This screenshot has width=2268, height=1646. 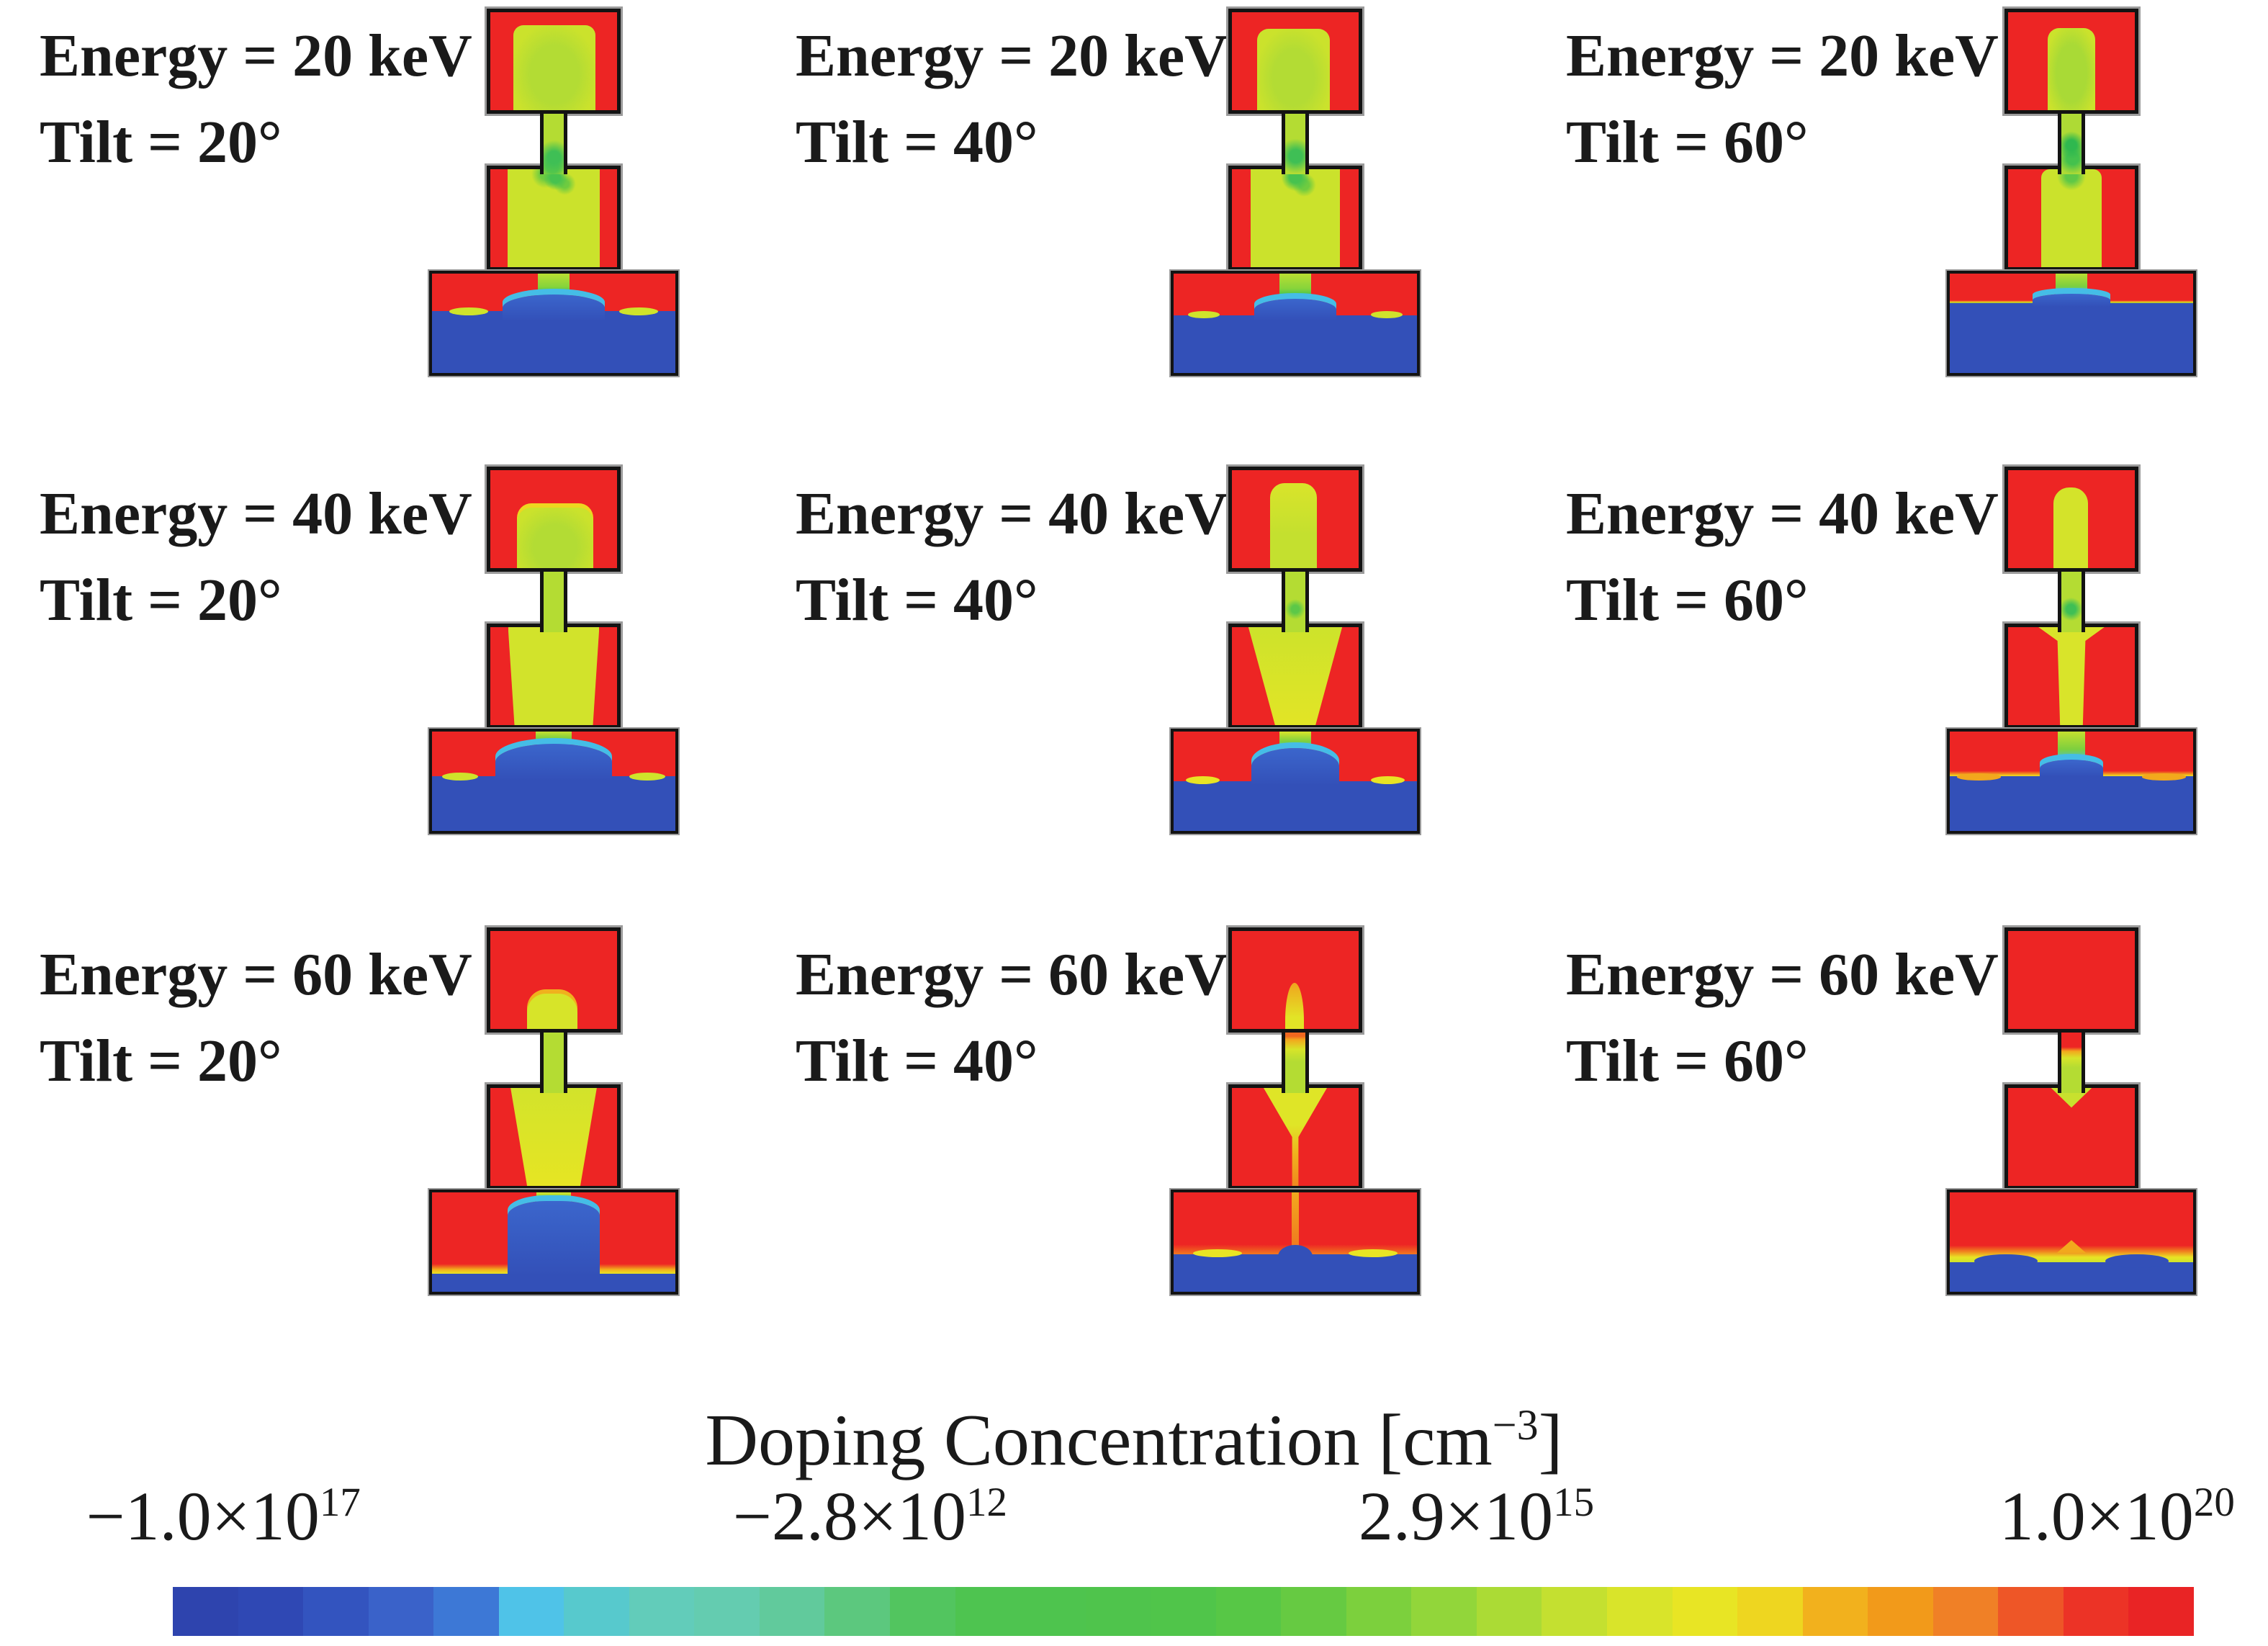 I want to click on colorbar-tick-3: 2.9×10¹⁵, so click(x=1476, y=1517).